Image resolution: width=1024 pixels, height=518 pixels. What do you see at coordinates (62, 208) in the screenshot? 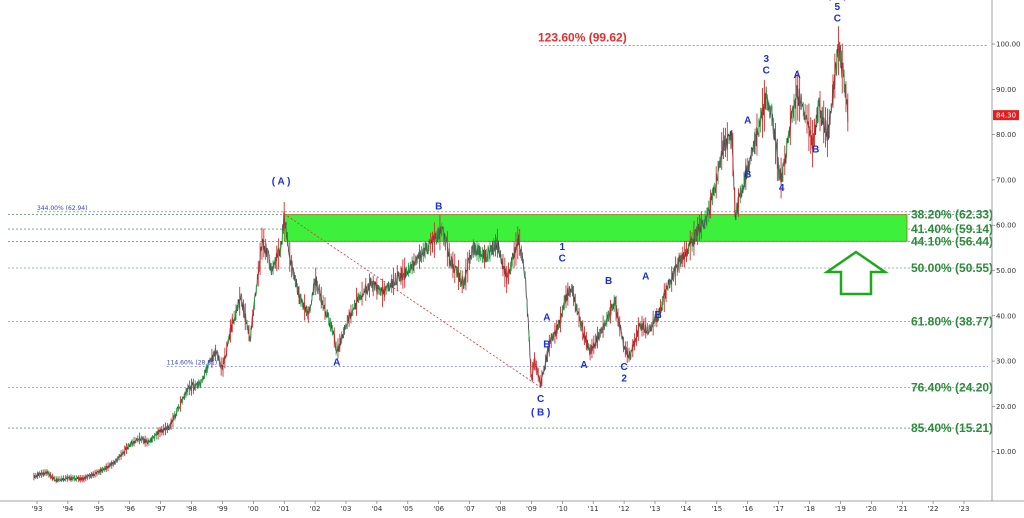
I see `extension-label: 344.00% (62.94)` at bounding box center [62, 208].